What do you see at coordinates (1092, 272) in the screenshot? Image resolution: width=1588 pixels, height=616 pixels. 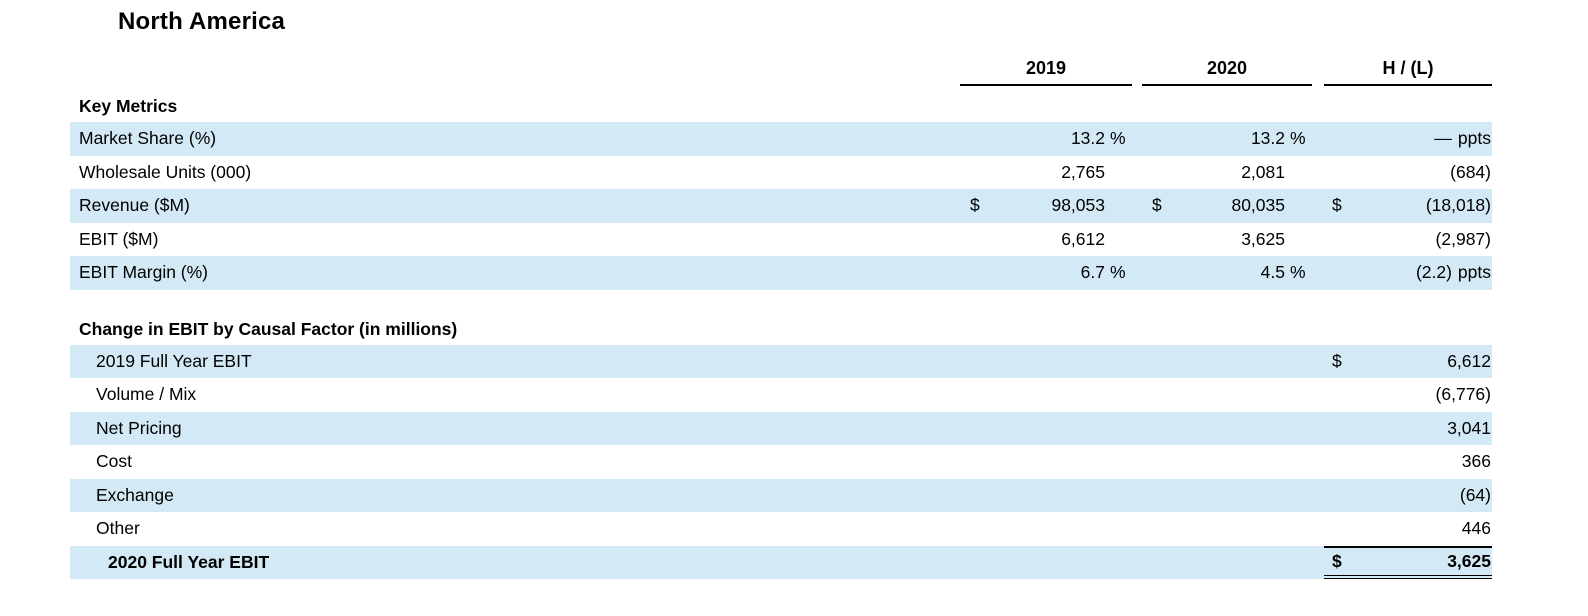 I see `cell-value: 6.7` at bounding box center [1092, 272].